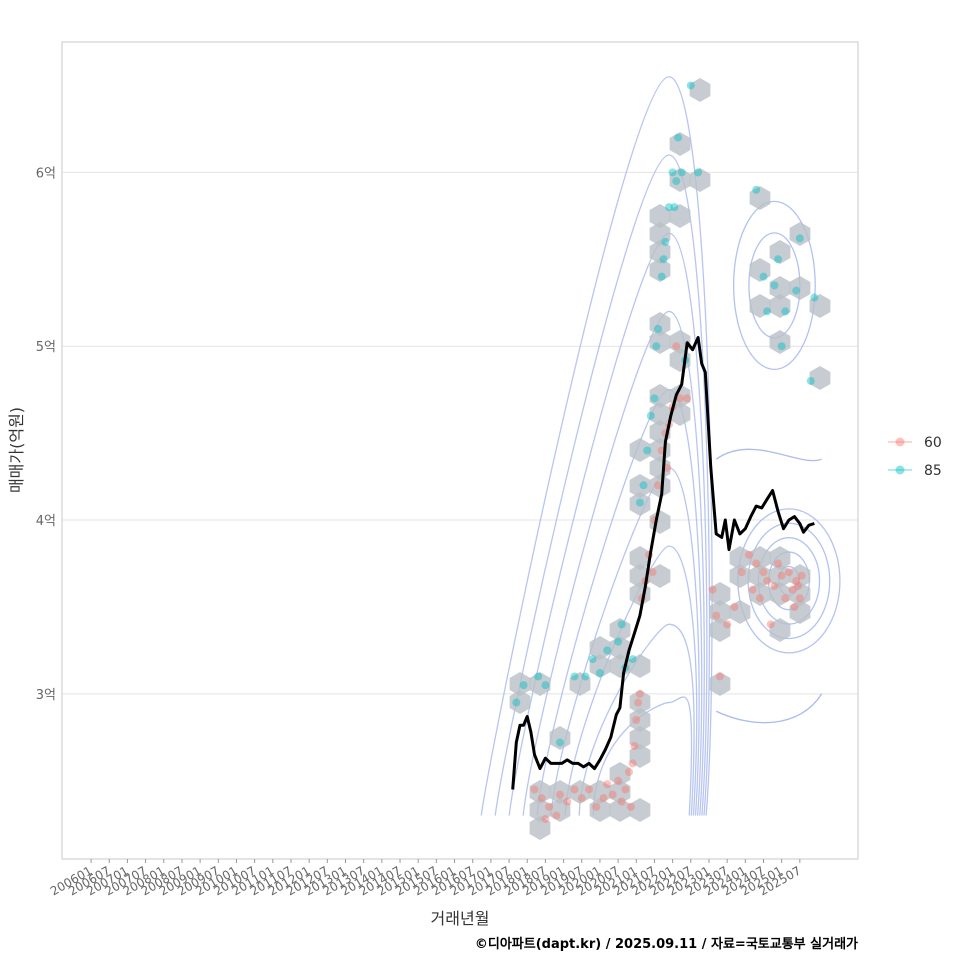  I want to click on y-tick-label: 6억, so click(46, 173).